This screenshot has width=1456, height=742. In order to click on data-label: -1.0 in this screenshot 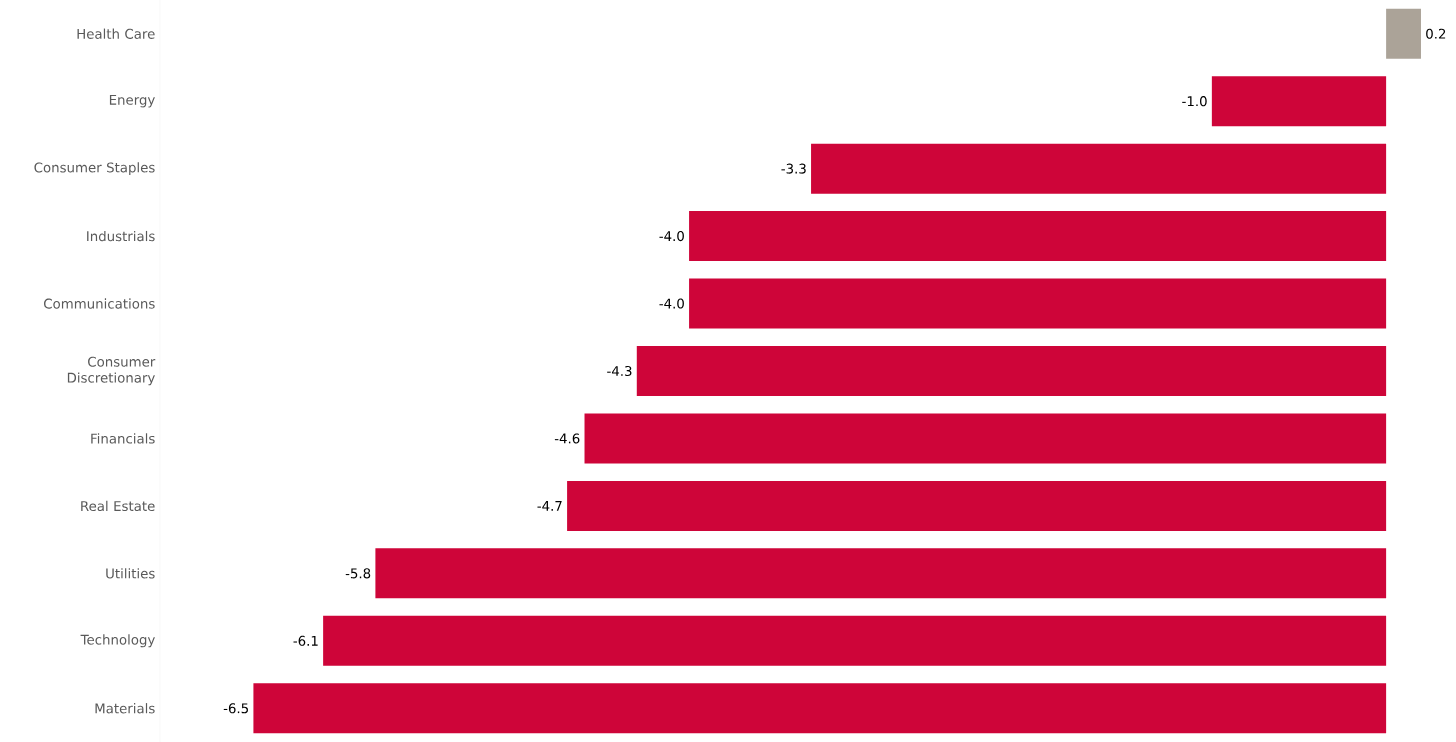, I will do `click(1194, 101)`.